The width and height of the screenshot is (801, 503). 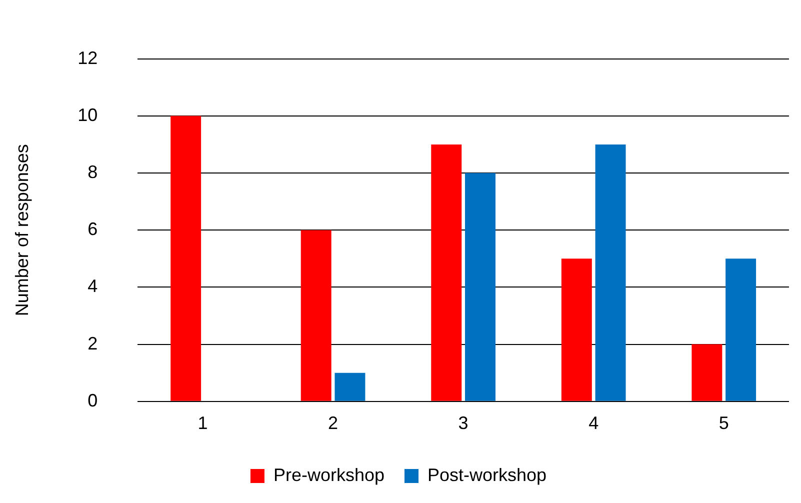 I want to click on y-tick-label: 10, so click(x=88, y=114).